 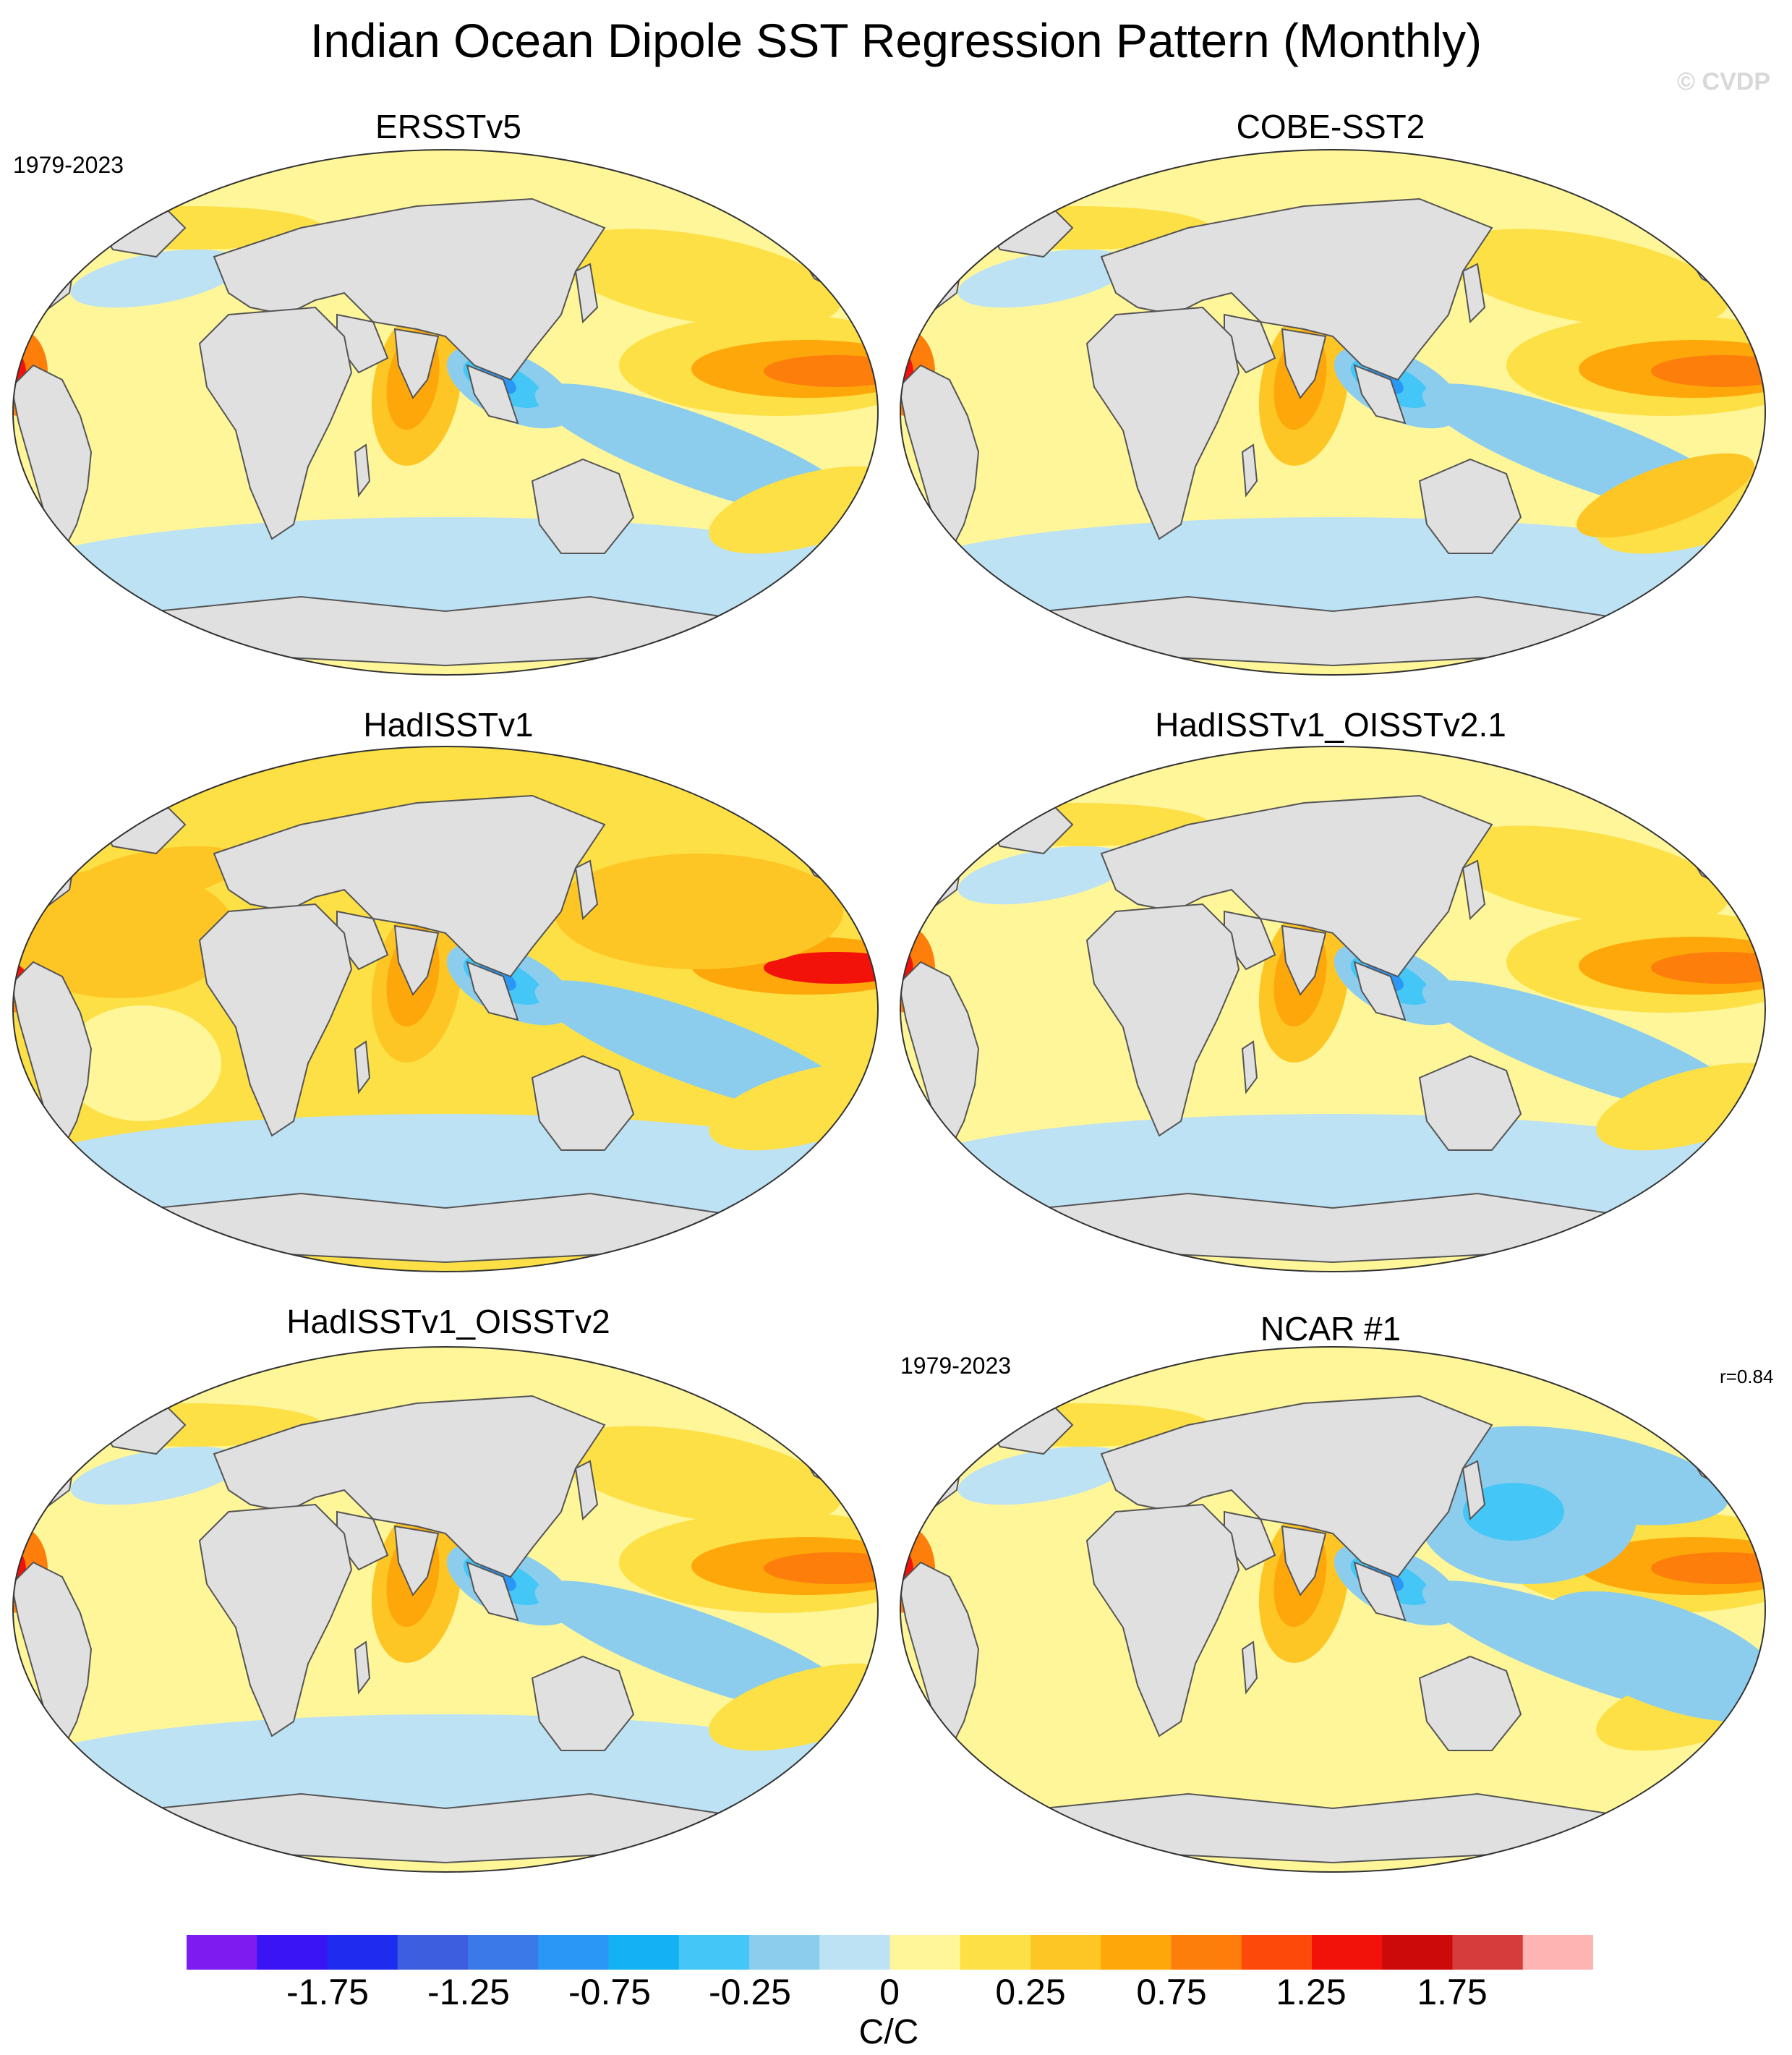 I want to click on panel-title-ersstv5: ERSSTv5, so click(x=448, y=127).